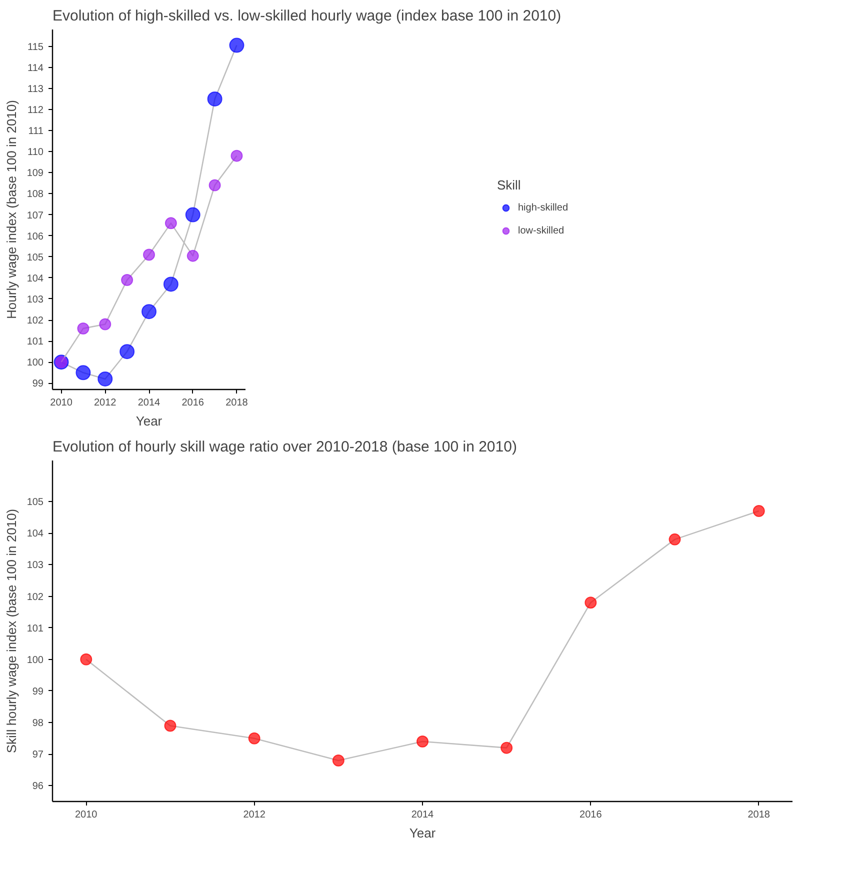 Image resolution: width=847 pixels, height=891 pixels. I want to click on legend-label: high-skilled, so click(543, 207).